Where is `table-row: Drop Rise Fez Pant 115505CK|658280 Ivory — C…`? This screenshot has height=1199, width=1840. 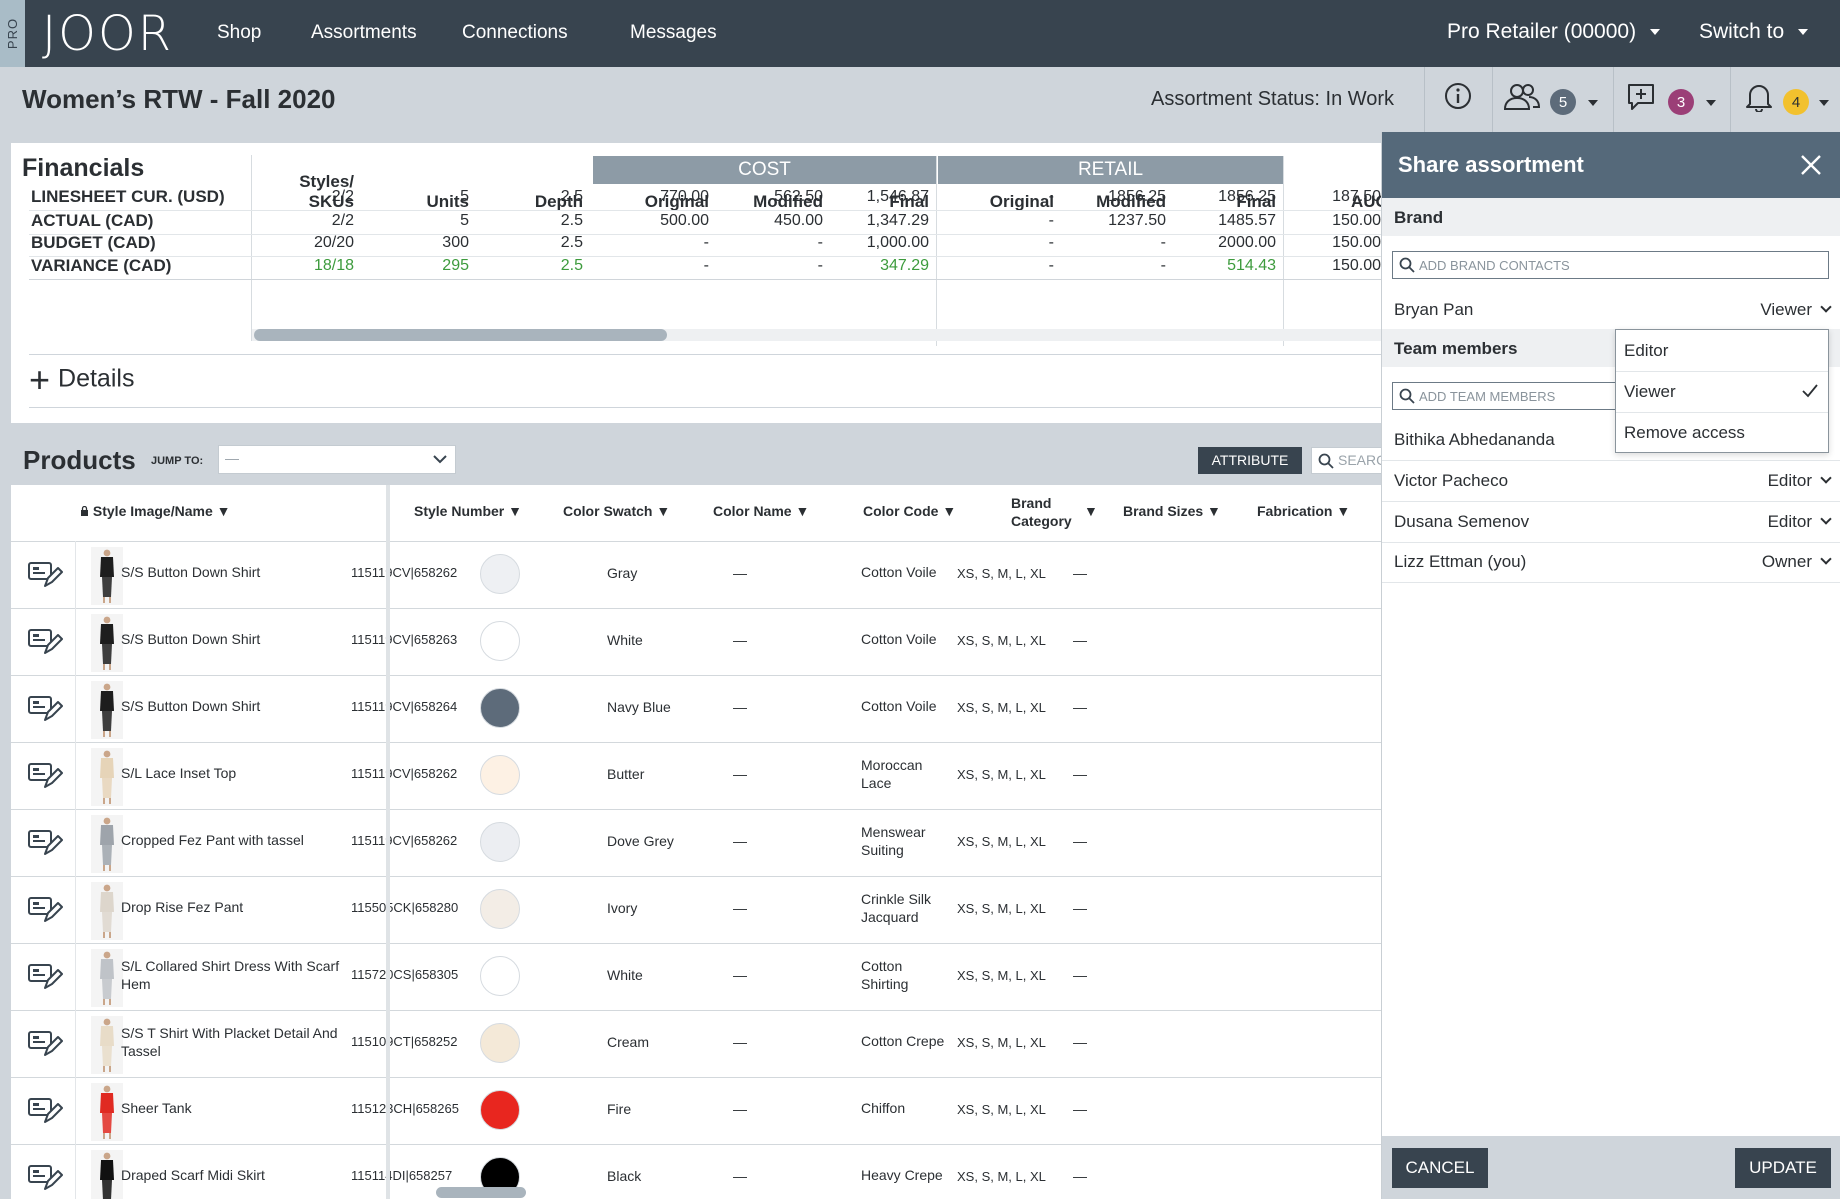 table-row: Drop Rise Fez Pant 115505CK|658280 Ivory — C… is located at coordinates (696, 909).